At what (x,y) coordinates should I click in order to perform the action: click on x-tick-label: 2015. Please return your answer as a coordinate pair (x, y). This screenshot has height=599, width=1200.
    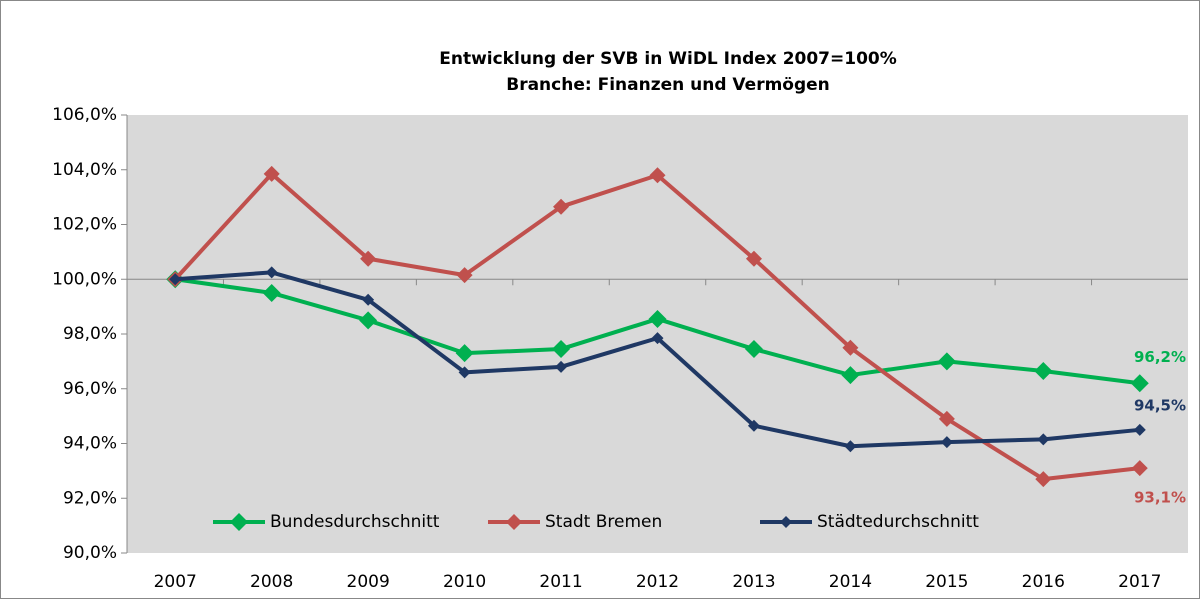
    Looking at the image, I should click on (946, 582).